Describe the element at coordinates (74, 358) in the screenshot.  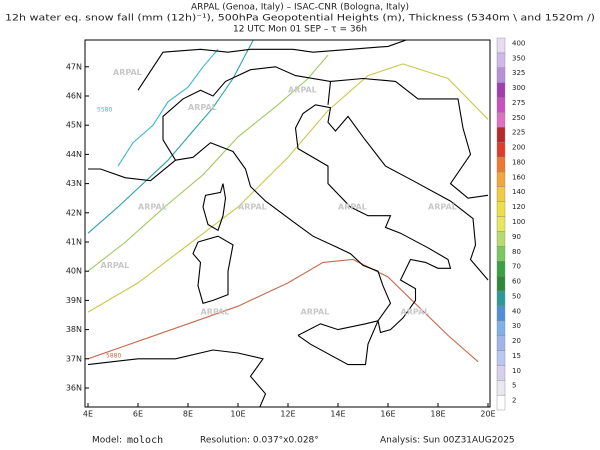
I see `lat-label: 37N` at that location.